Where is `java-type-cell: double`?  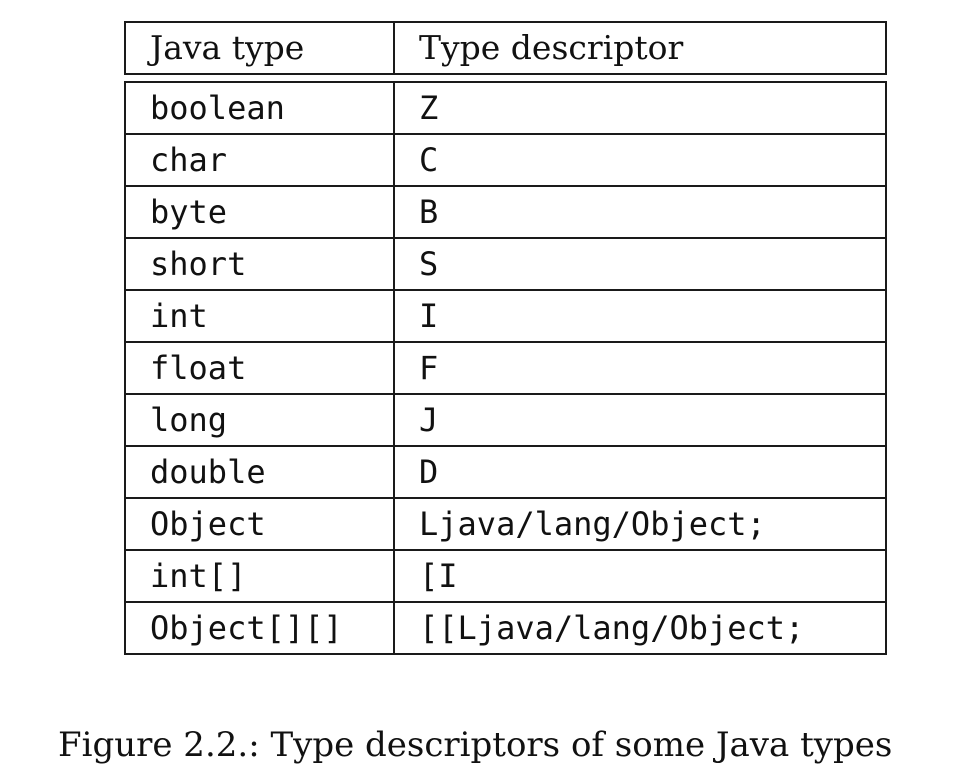
java-type-cell: double is located at coordinates (259, 472).